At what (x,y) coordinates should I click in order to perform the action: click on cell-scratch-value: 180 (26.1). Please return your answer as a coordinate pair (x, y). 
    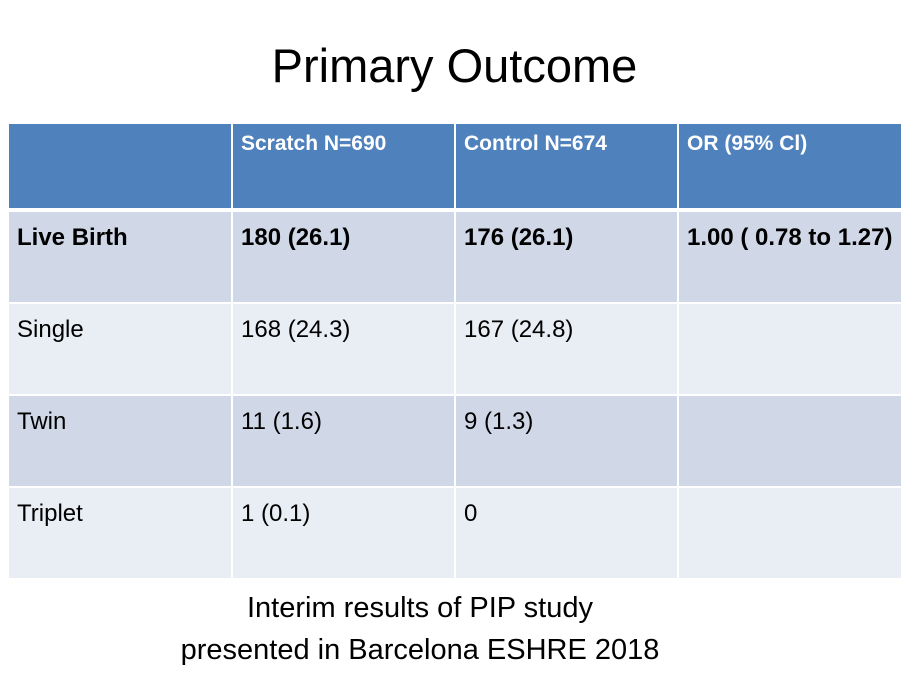
    Looking at the image, I should click on (344, 257).